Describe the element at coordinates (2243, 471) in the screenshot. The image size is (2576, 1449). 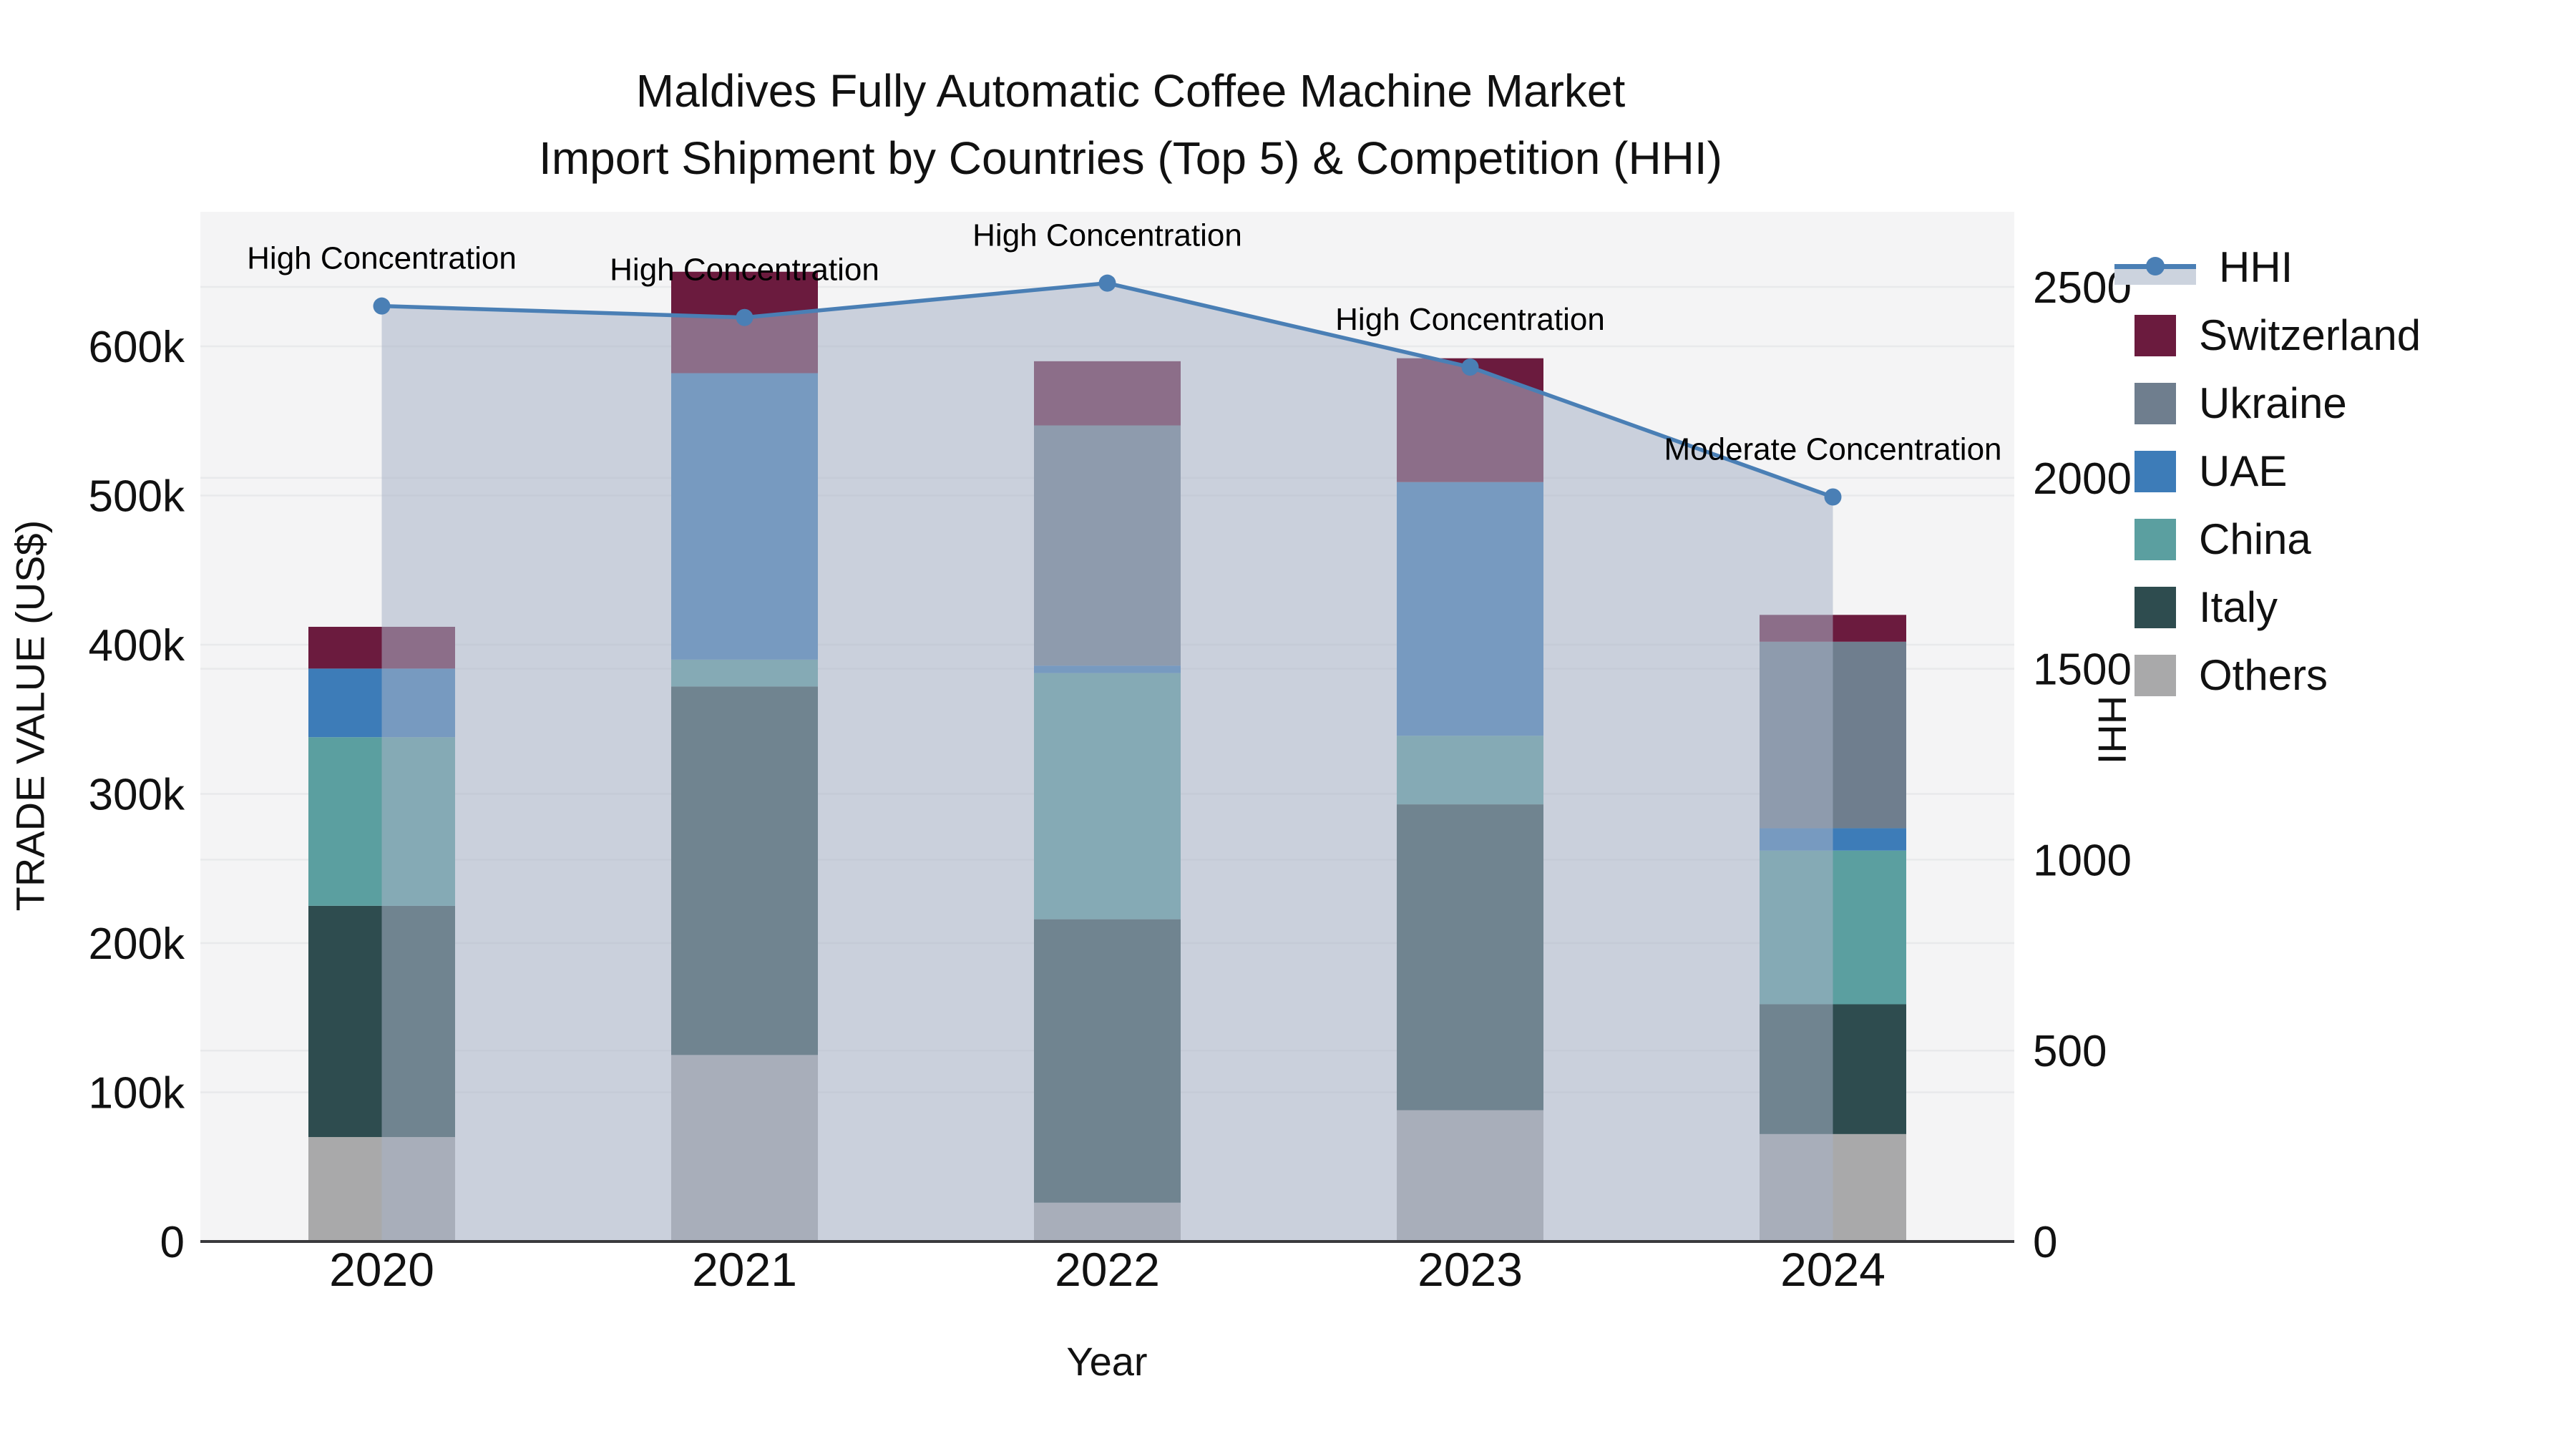
I see `legend-label-uae: UAE` at that location.